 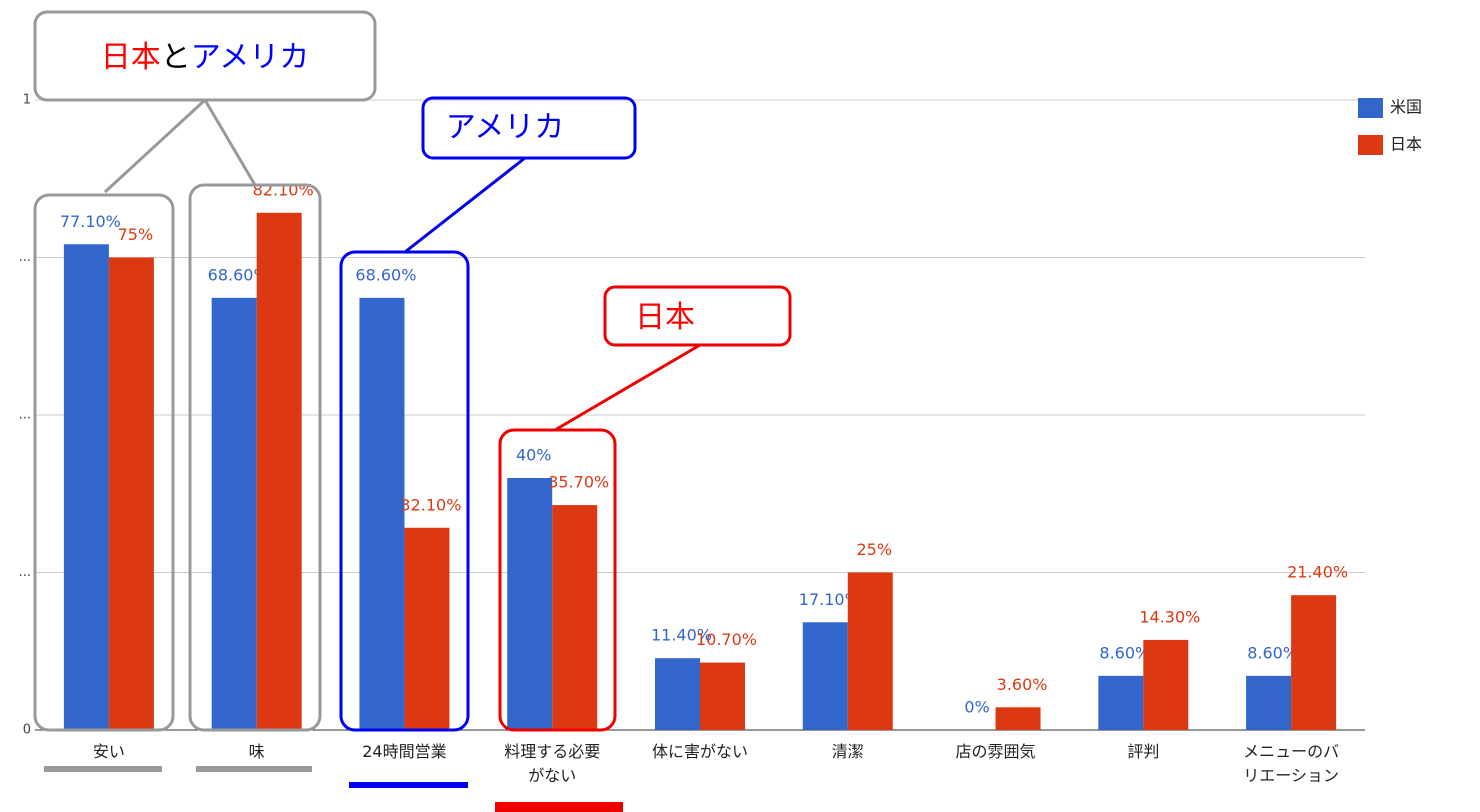 What do you see at coordinates (404, 751) in the screenshot?
I see `x-tick-label: 24時間営業` at bounding box center [404, 751].